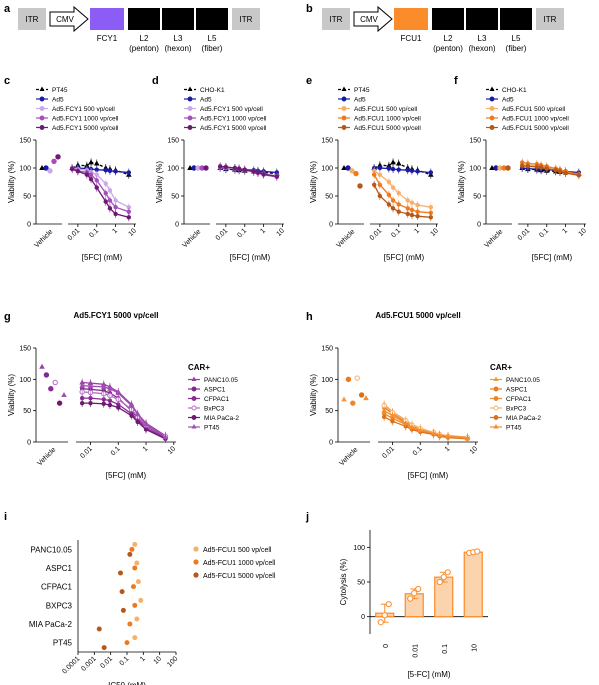 This screenshot has width=599, height=685. Describe the element at coordinates (386, 646) in the screenshot. I see `x-tick-label: 0` at that location.